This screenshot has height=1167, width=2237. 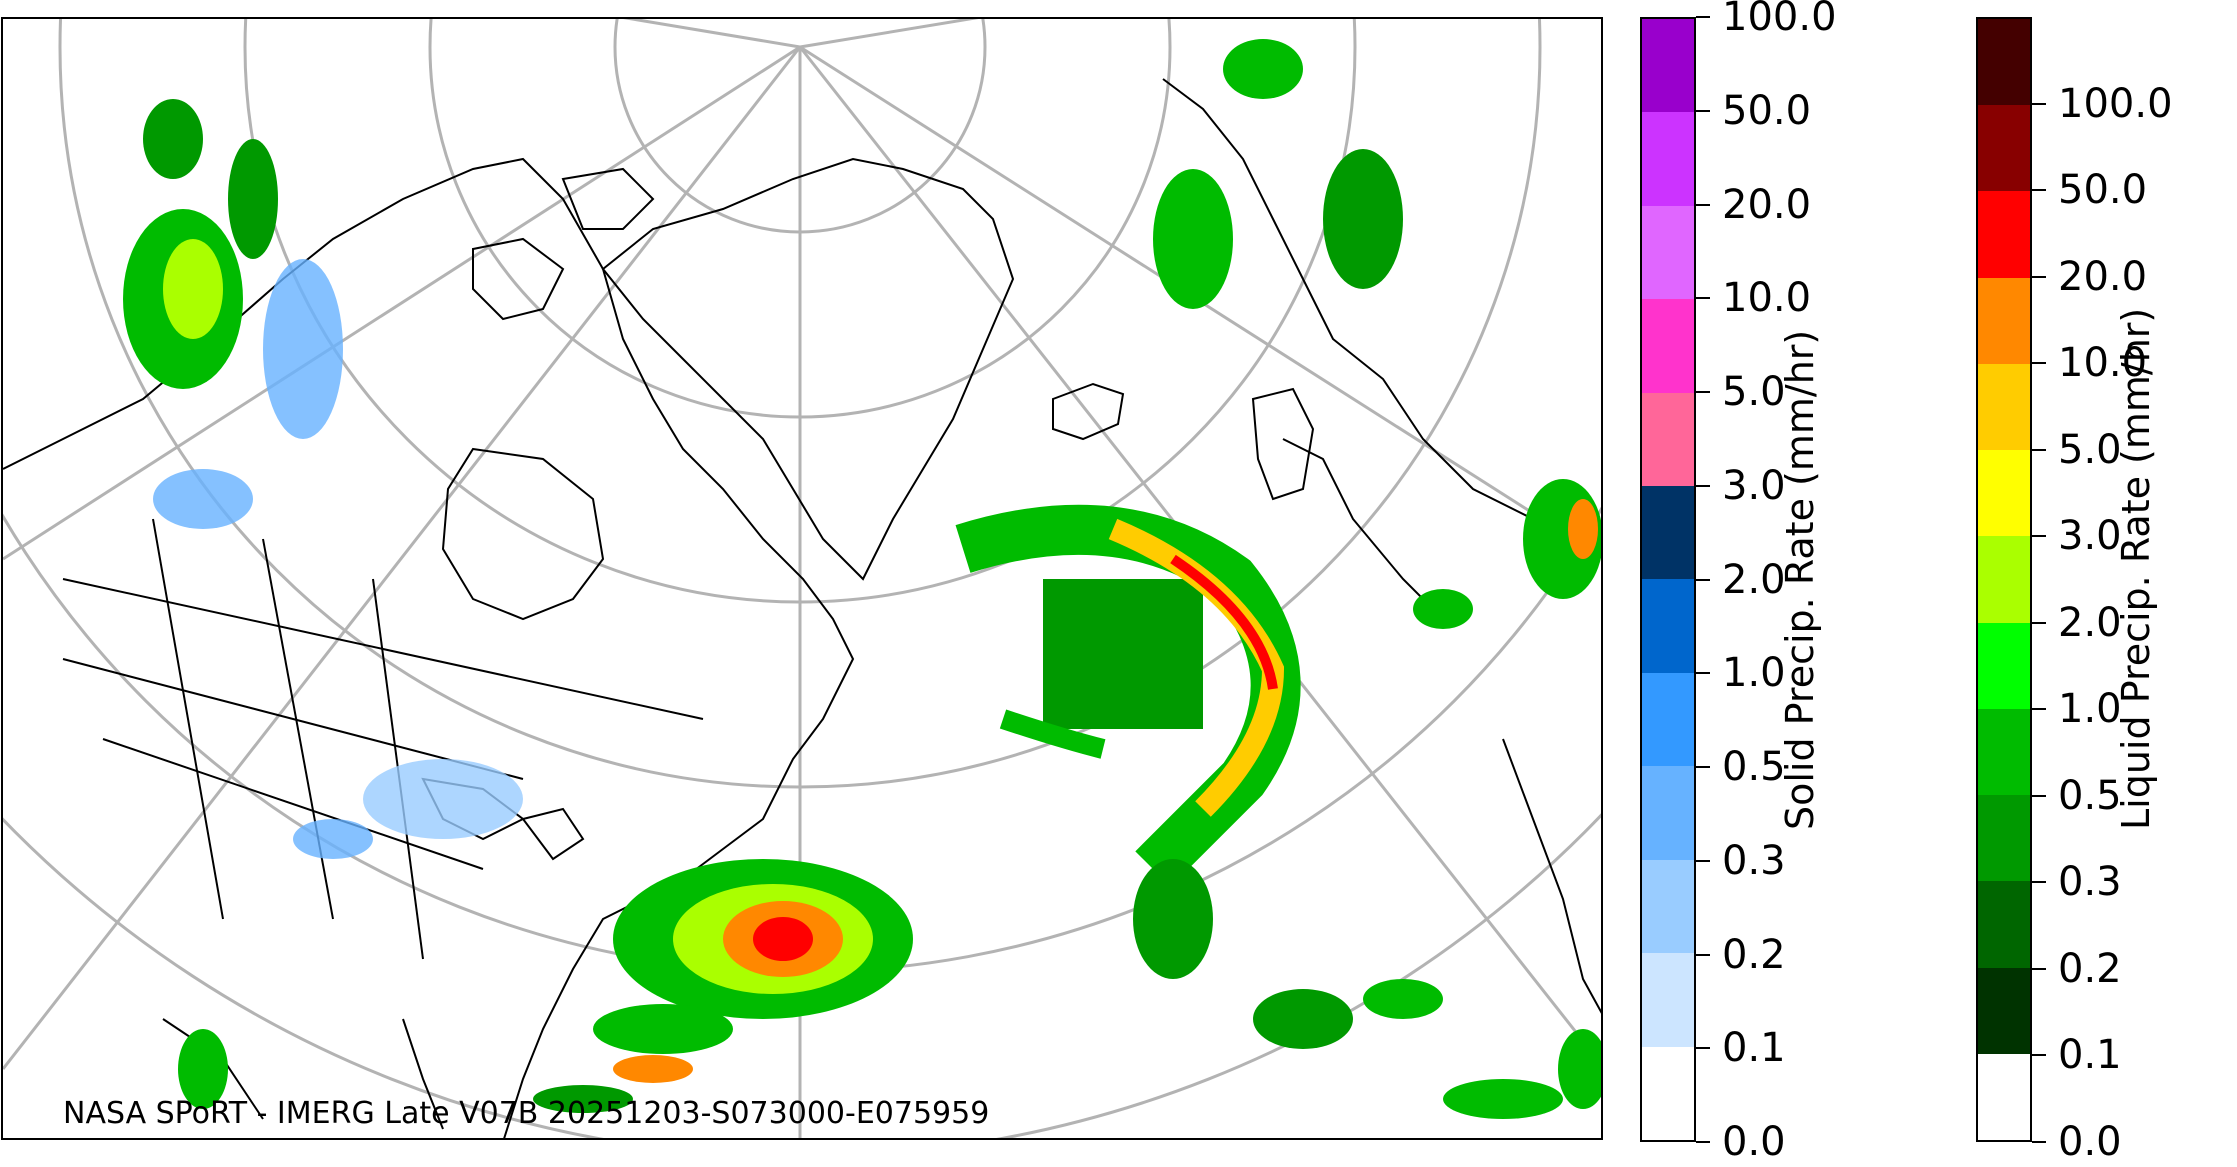 What do you see at coordinates (1754, 860) in the screenshot?
I see `solid-tick-label: 0.3` at bounding box center [1754, 860].